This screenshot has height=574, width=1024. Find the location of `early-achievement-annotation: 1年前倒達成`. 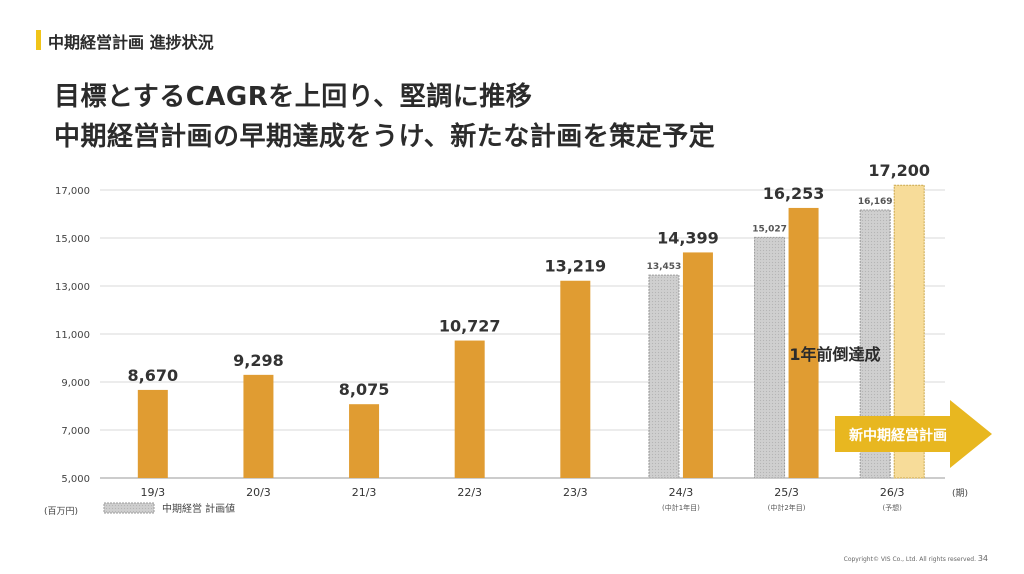

early-achievement-annotation: 1年前倒達成 is located at coordinates (834, 354).